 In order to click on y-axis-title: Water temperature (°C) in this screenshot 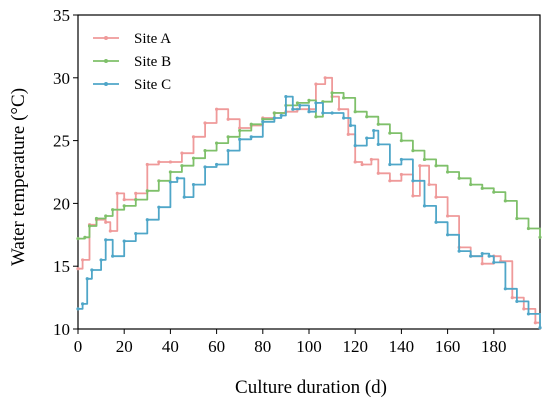, I will do `click(18, 177)`.